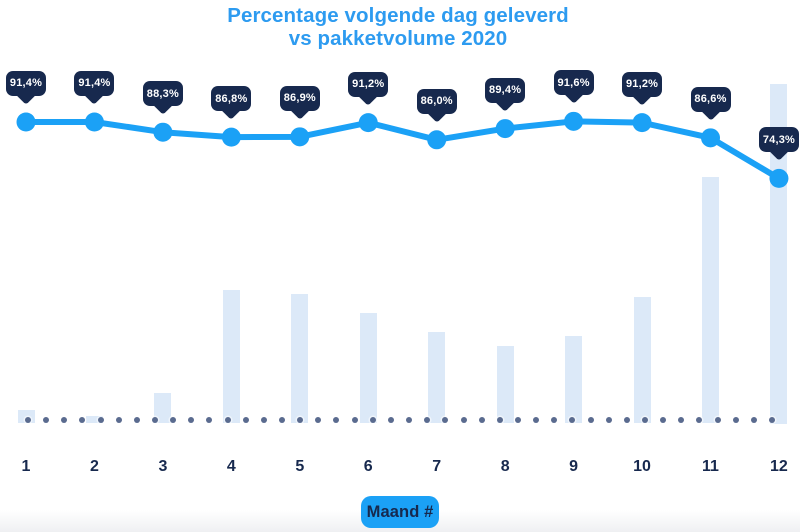 Image resolution: width=800 pixels, height=532 pixels. Describe the element at coordinates (505, 466) in the screenshot. I see `x-tick-label-8: 8` at that location.